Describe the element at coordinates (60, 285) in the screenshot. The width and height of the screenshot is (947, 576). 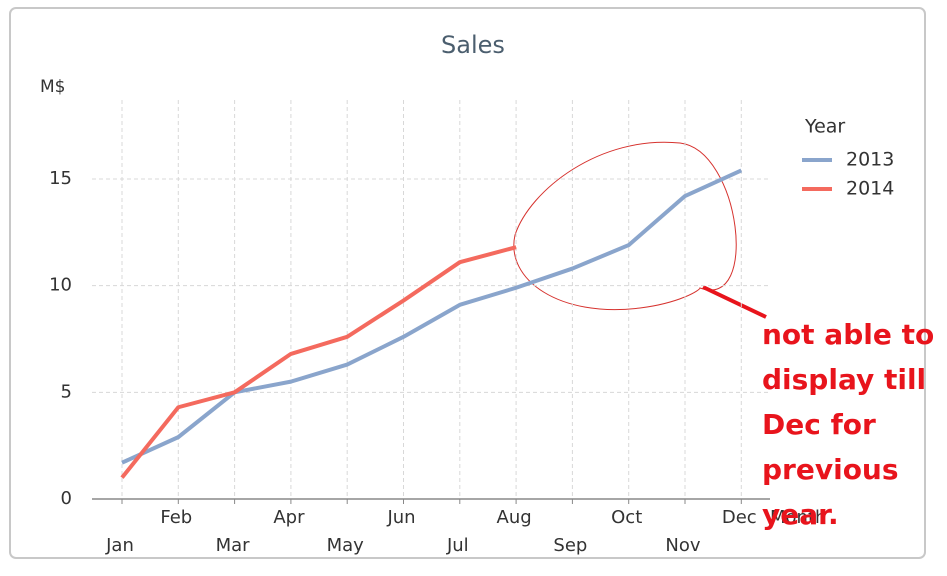
I see `y-tick-label: 10` at that location.